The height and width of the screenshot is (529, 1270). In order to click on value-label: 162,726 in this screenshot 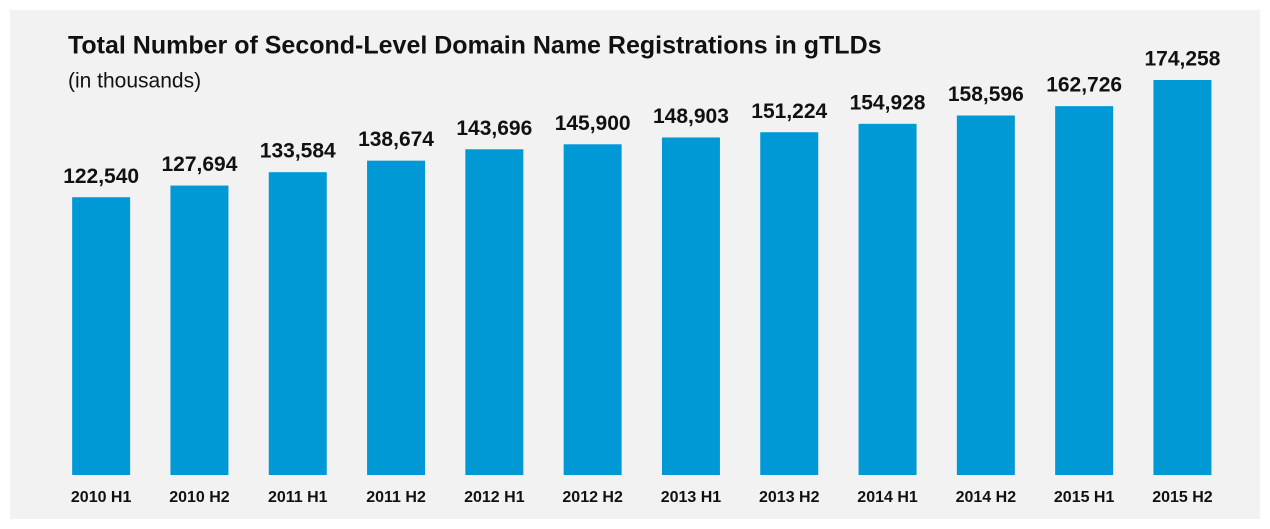, I will do `click(1084, 85)`.